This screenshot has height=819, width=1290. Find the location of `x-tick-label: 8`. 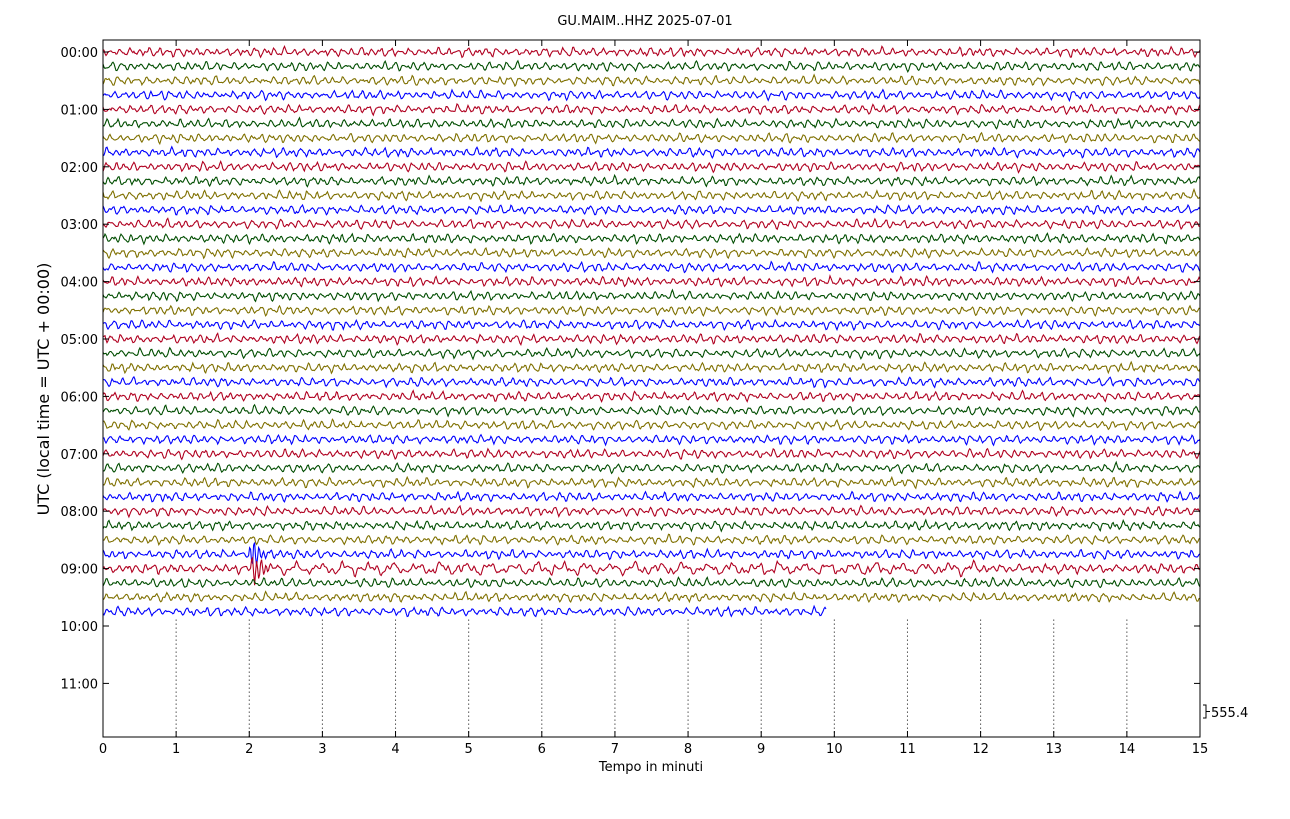

x-tick-label: 8 is located at coordinates (688, 749).